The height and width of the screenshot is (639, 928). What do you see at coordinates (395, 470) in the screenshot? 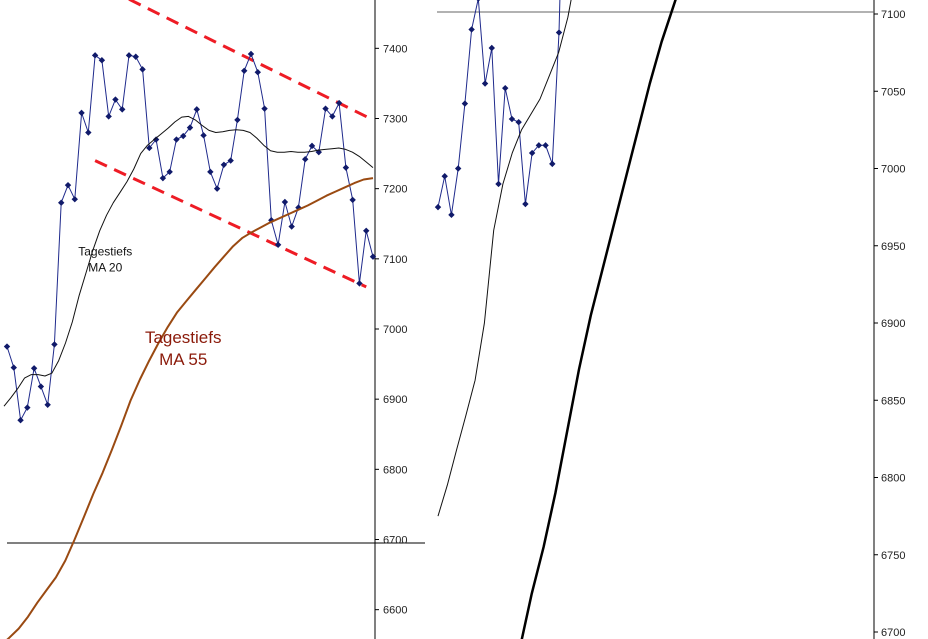
I see `y-tick-label: 6800` at bounding box center [395, 470].